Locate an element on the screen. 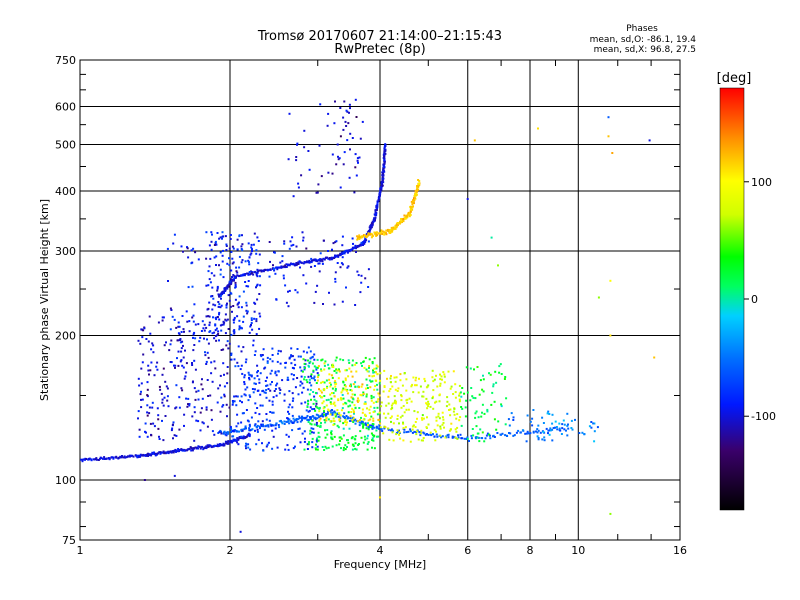 The height and width of the screenshot is (600, 800). x-tick-label: 16 is located at coordinates (680, 550).